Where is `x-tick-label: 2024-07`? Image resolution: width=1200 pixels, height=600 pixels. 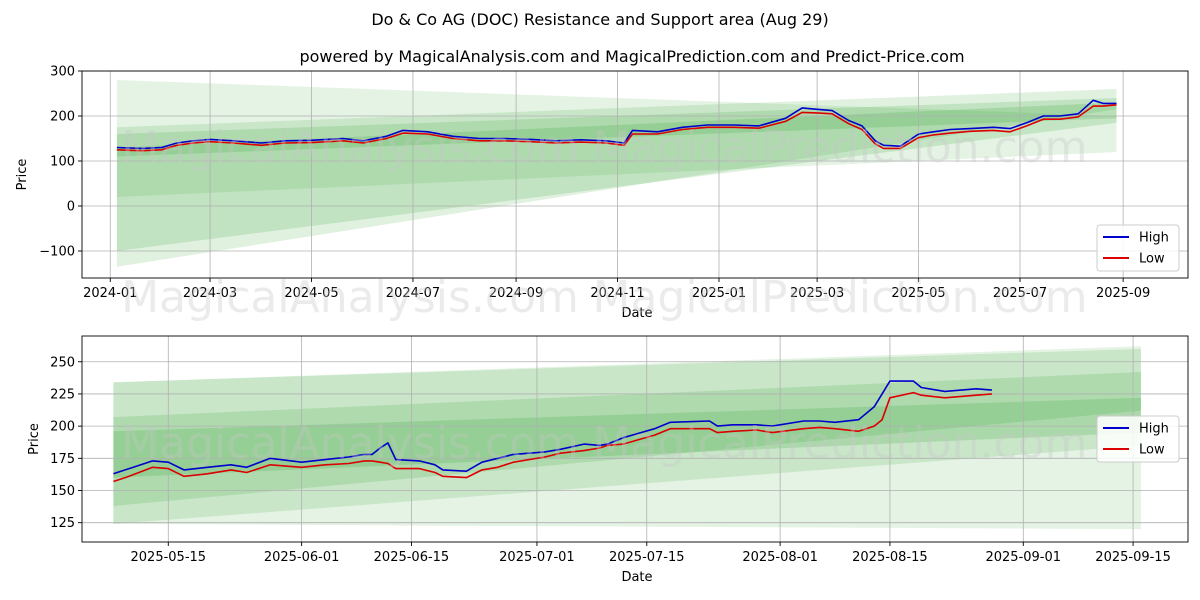 x-tick-label: 2024-07 is located at coordinates (413, 293).